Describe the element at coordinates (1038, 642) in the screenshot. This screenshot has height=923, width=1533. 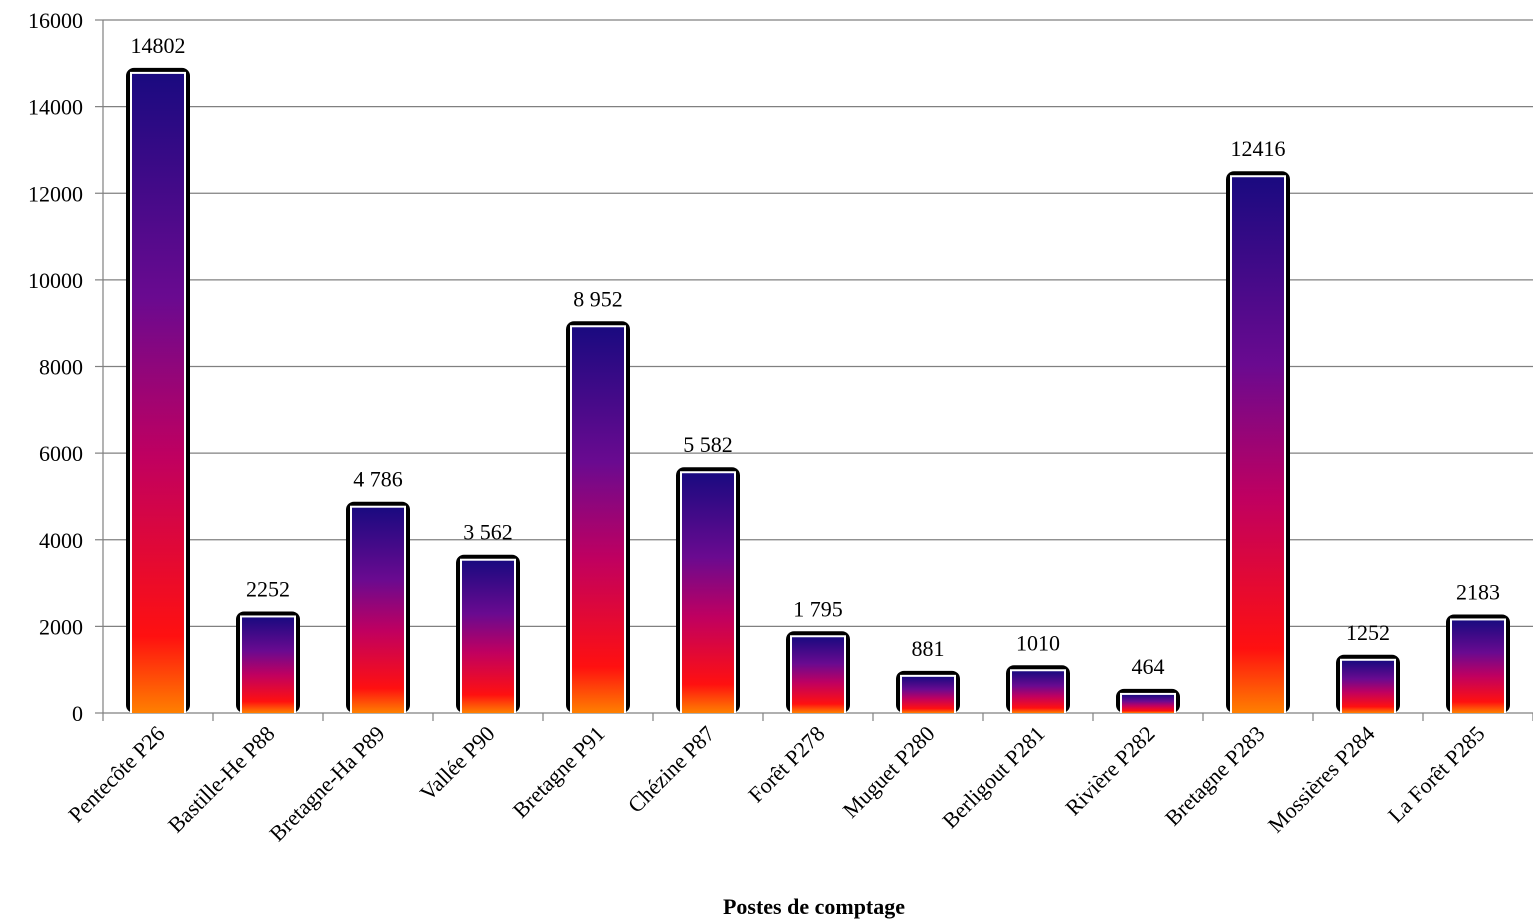
I see `data-label: 1010` at that location.